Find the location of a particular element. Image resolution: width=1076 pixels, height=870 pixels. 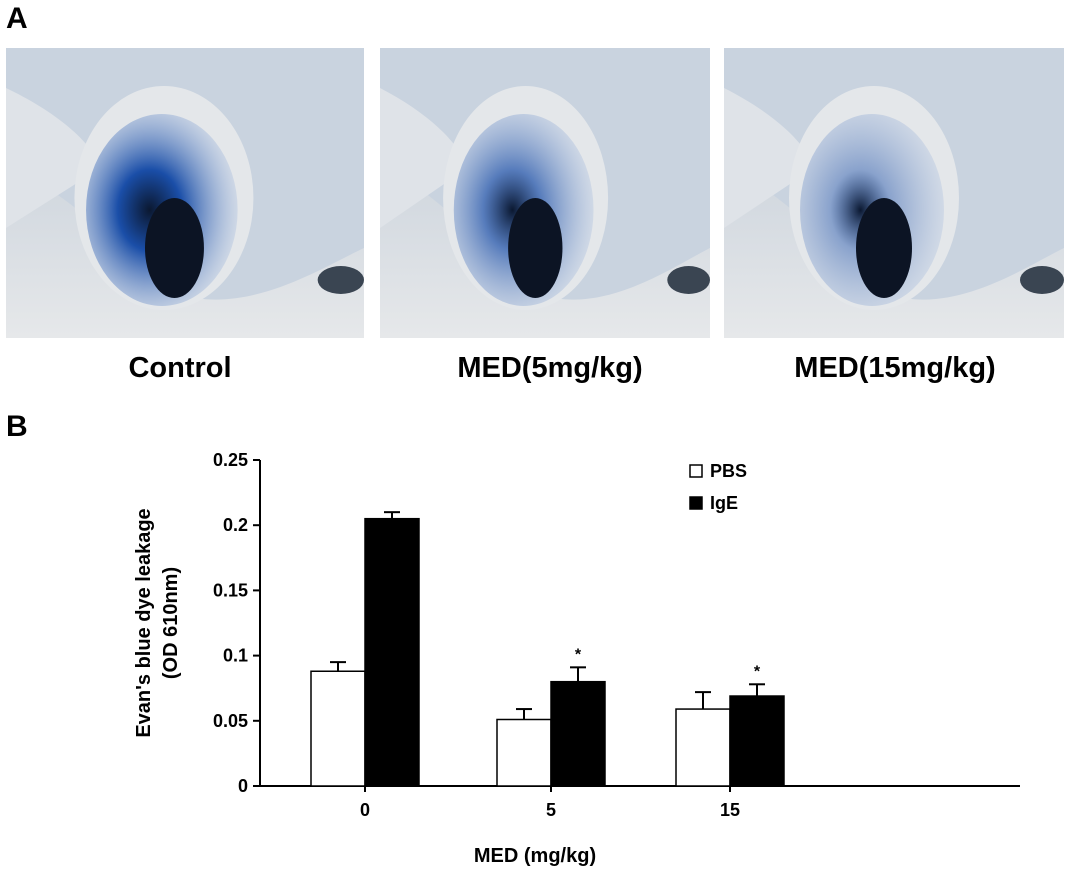

legend-swatch-ige is located at coordinates (696, 503).